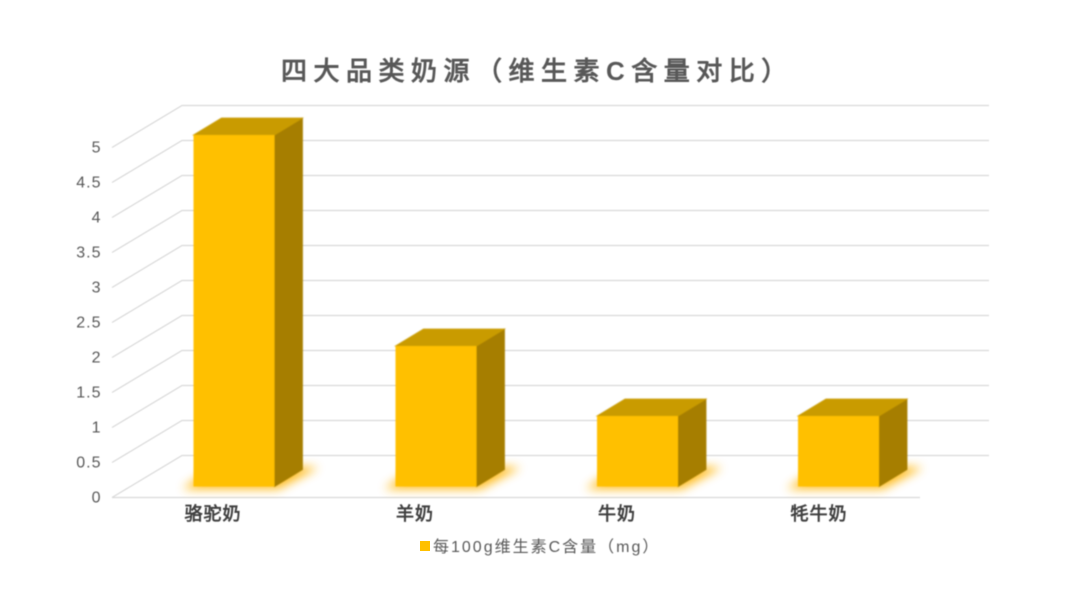 Image resolution: width=1080 pixels, height=608 pixels. I want to click on svg-text: 2.5, so click(88, 323).